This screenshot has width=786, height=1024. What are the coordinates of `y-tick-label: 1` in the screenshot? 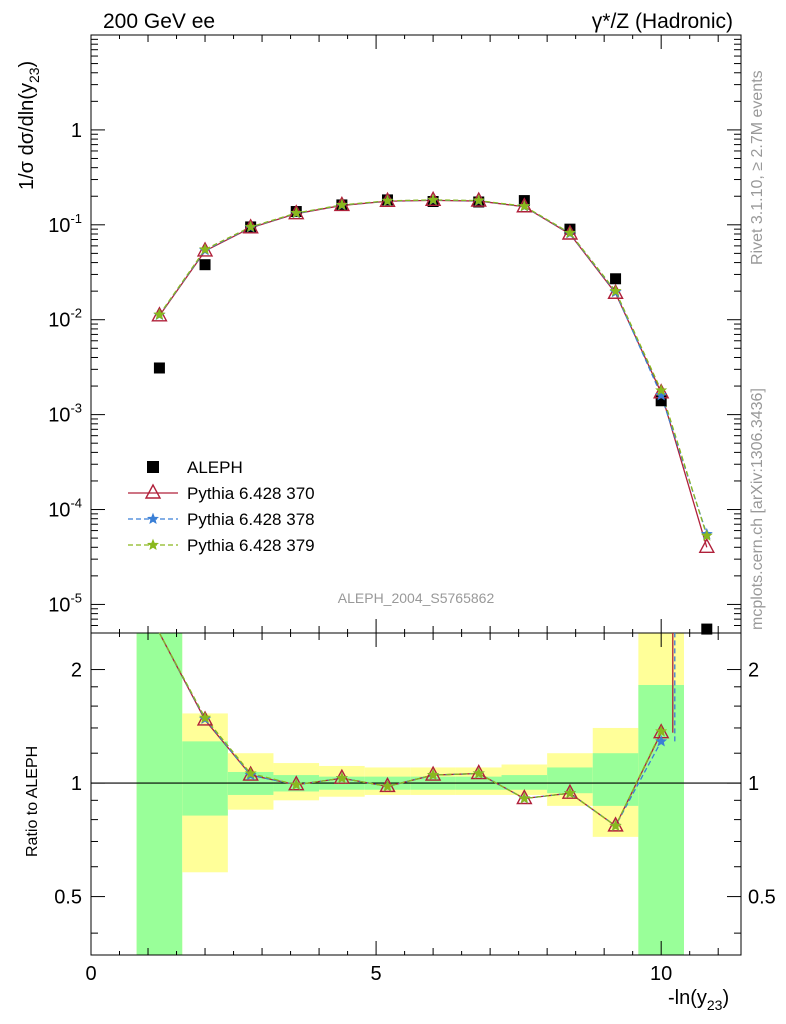 It's located at (76, 131).